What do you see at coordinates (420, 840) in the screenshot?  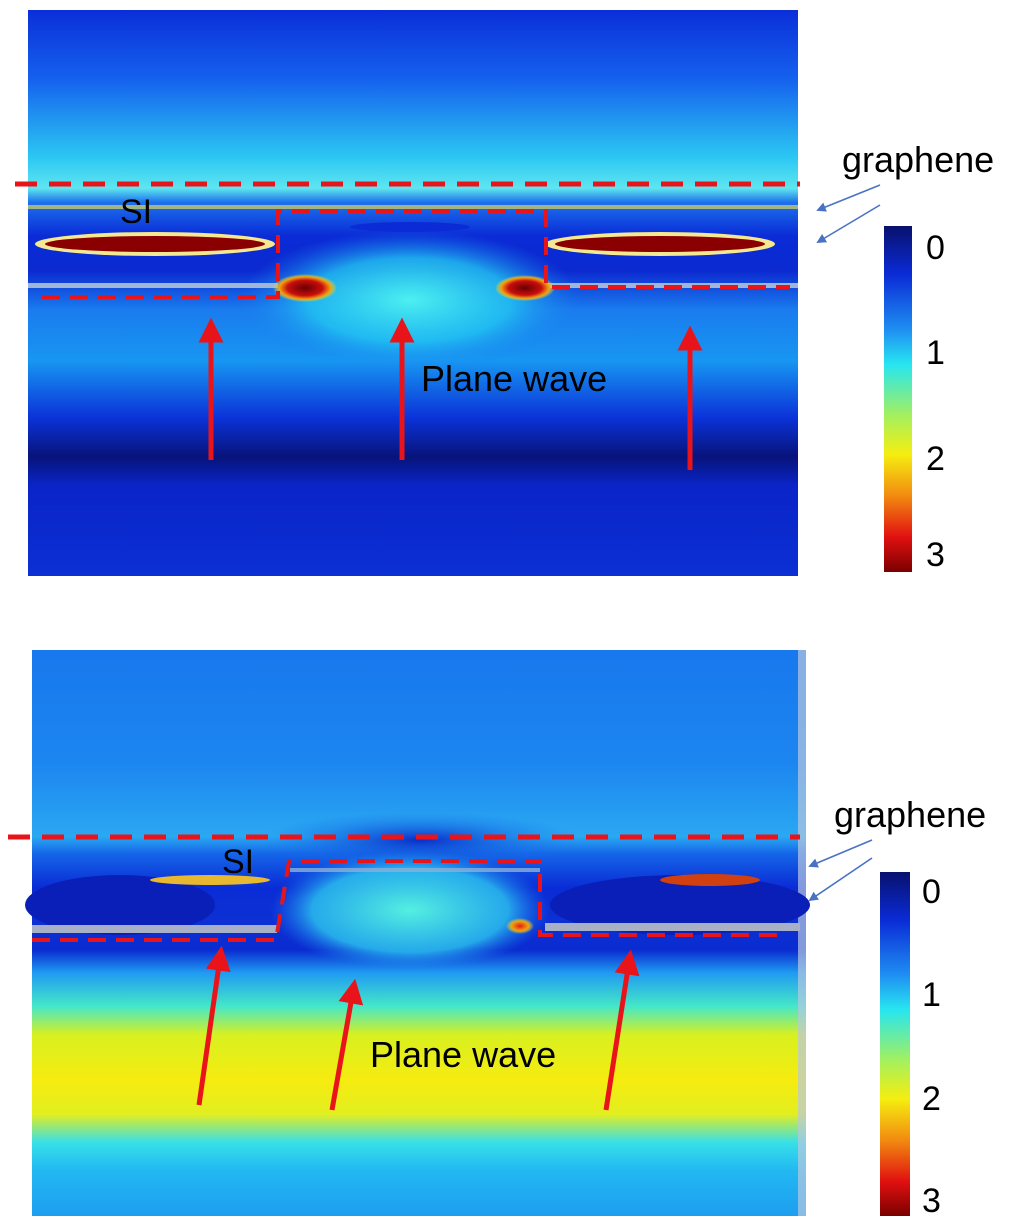 I see `field-glow-top` at bounding box center [420, 840].